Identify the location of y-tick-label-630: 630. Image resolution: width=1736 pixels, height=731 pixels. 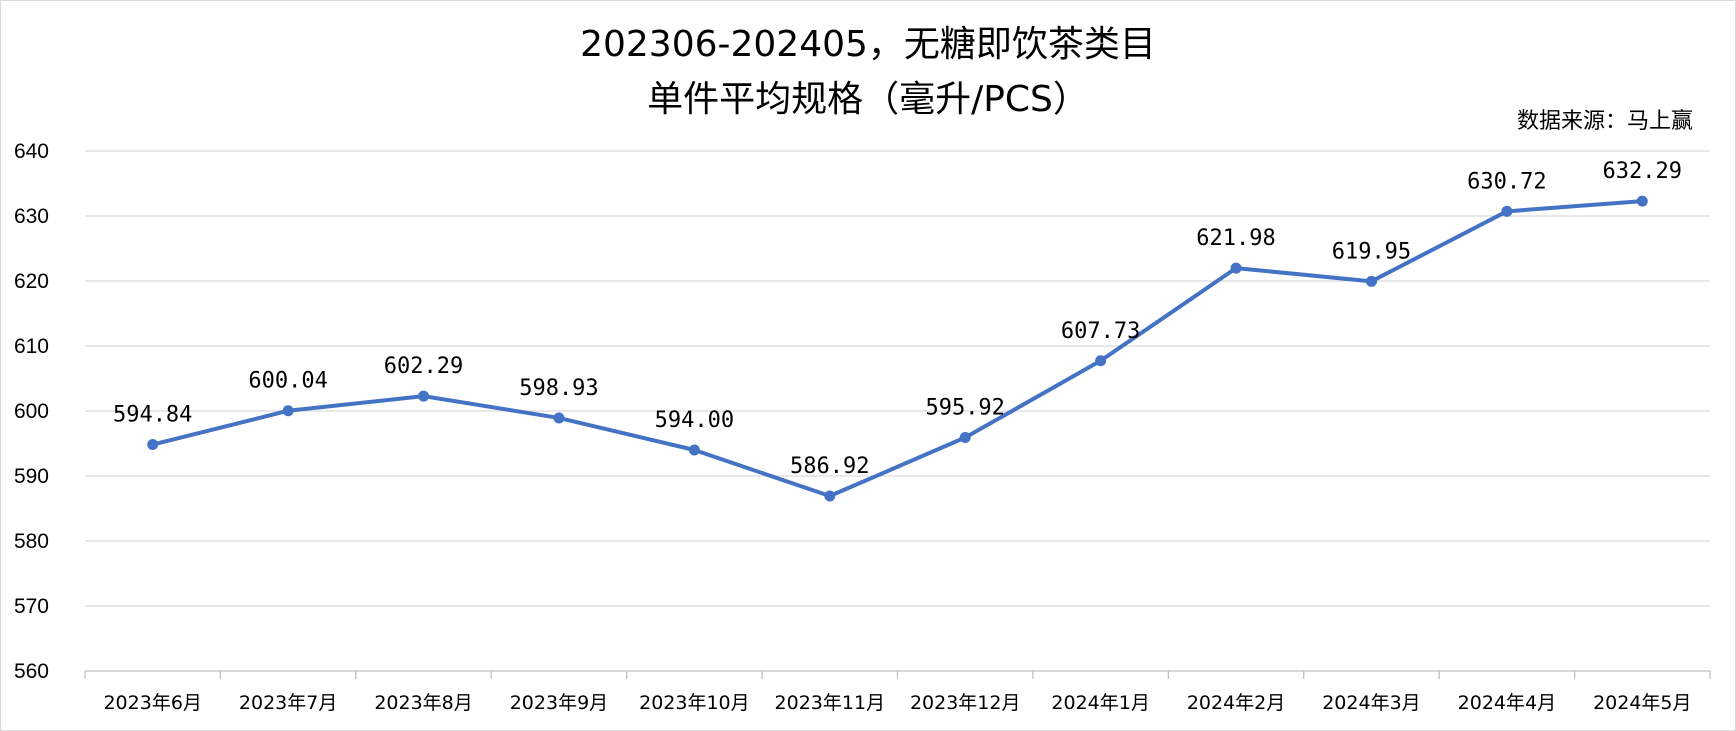
(31, 216).